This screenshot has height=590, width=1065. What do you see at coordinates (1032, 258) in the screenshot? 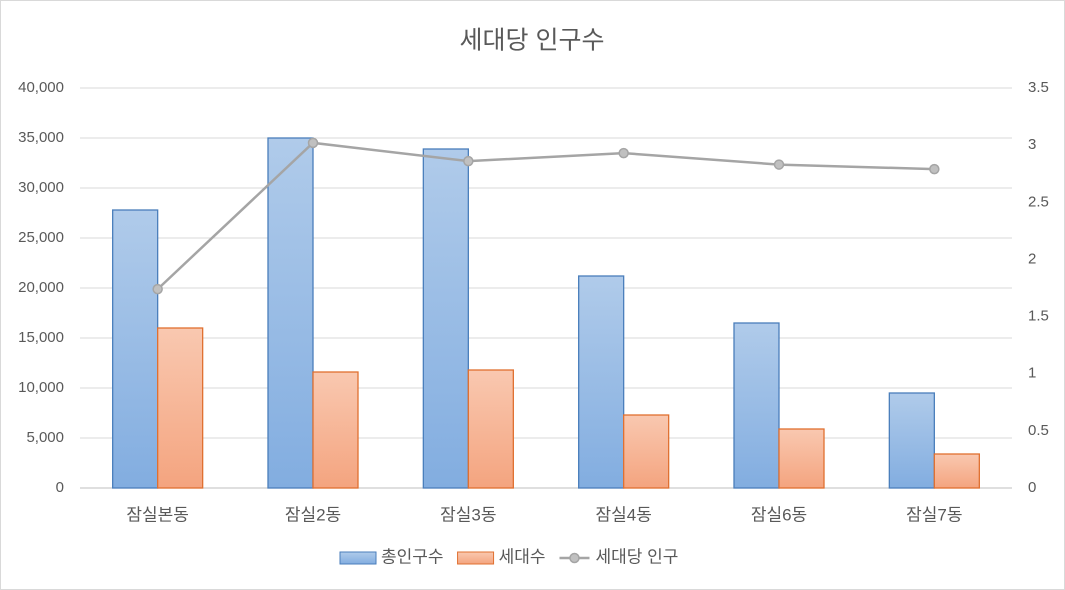
I see `y2-tick-label: 2` at bounding box center [1032, 258].